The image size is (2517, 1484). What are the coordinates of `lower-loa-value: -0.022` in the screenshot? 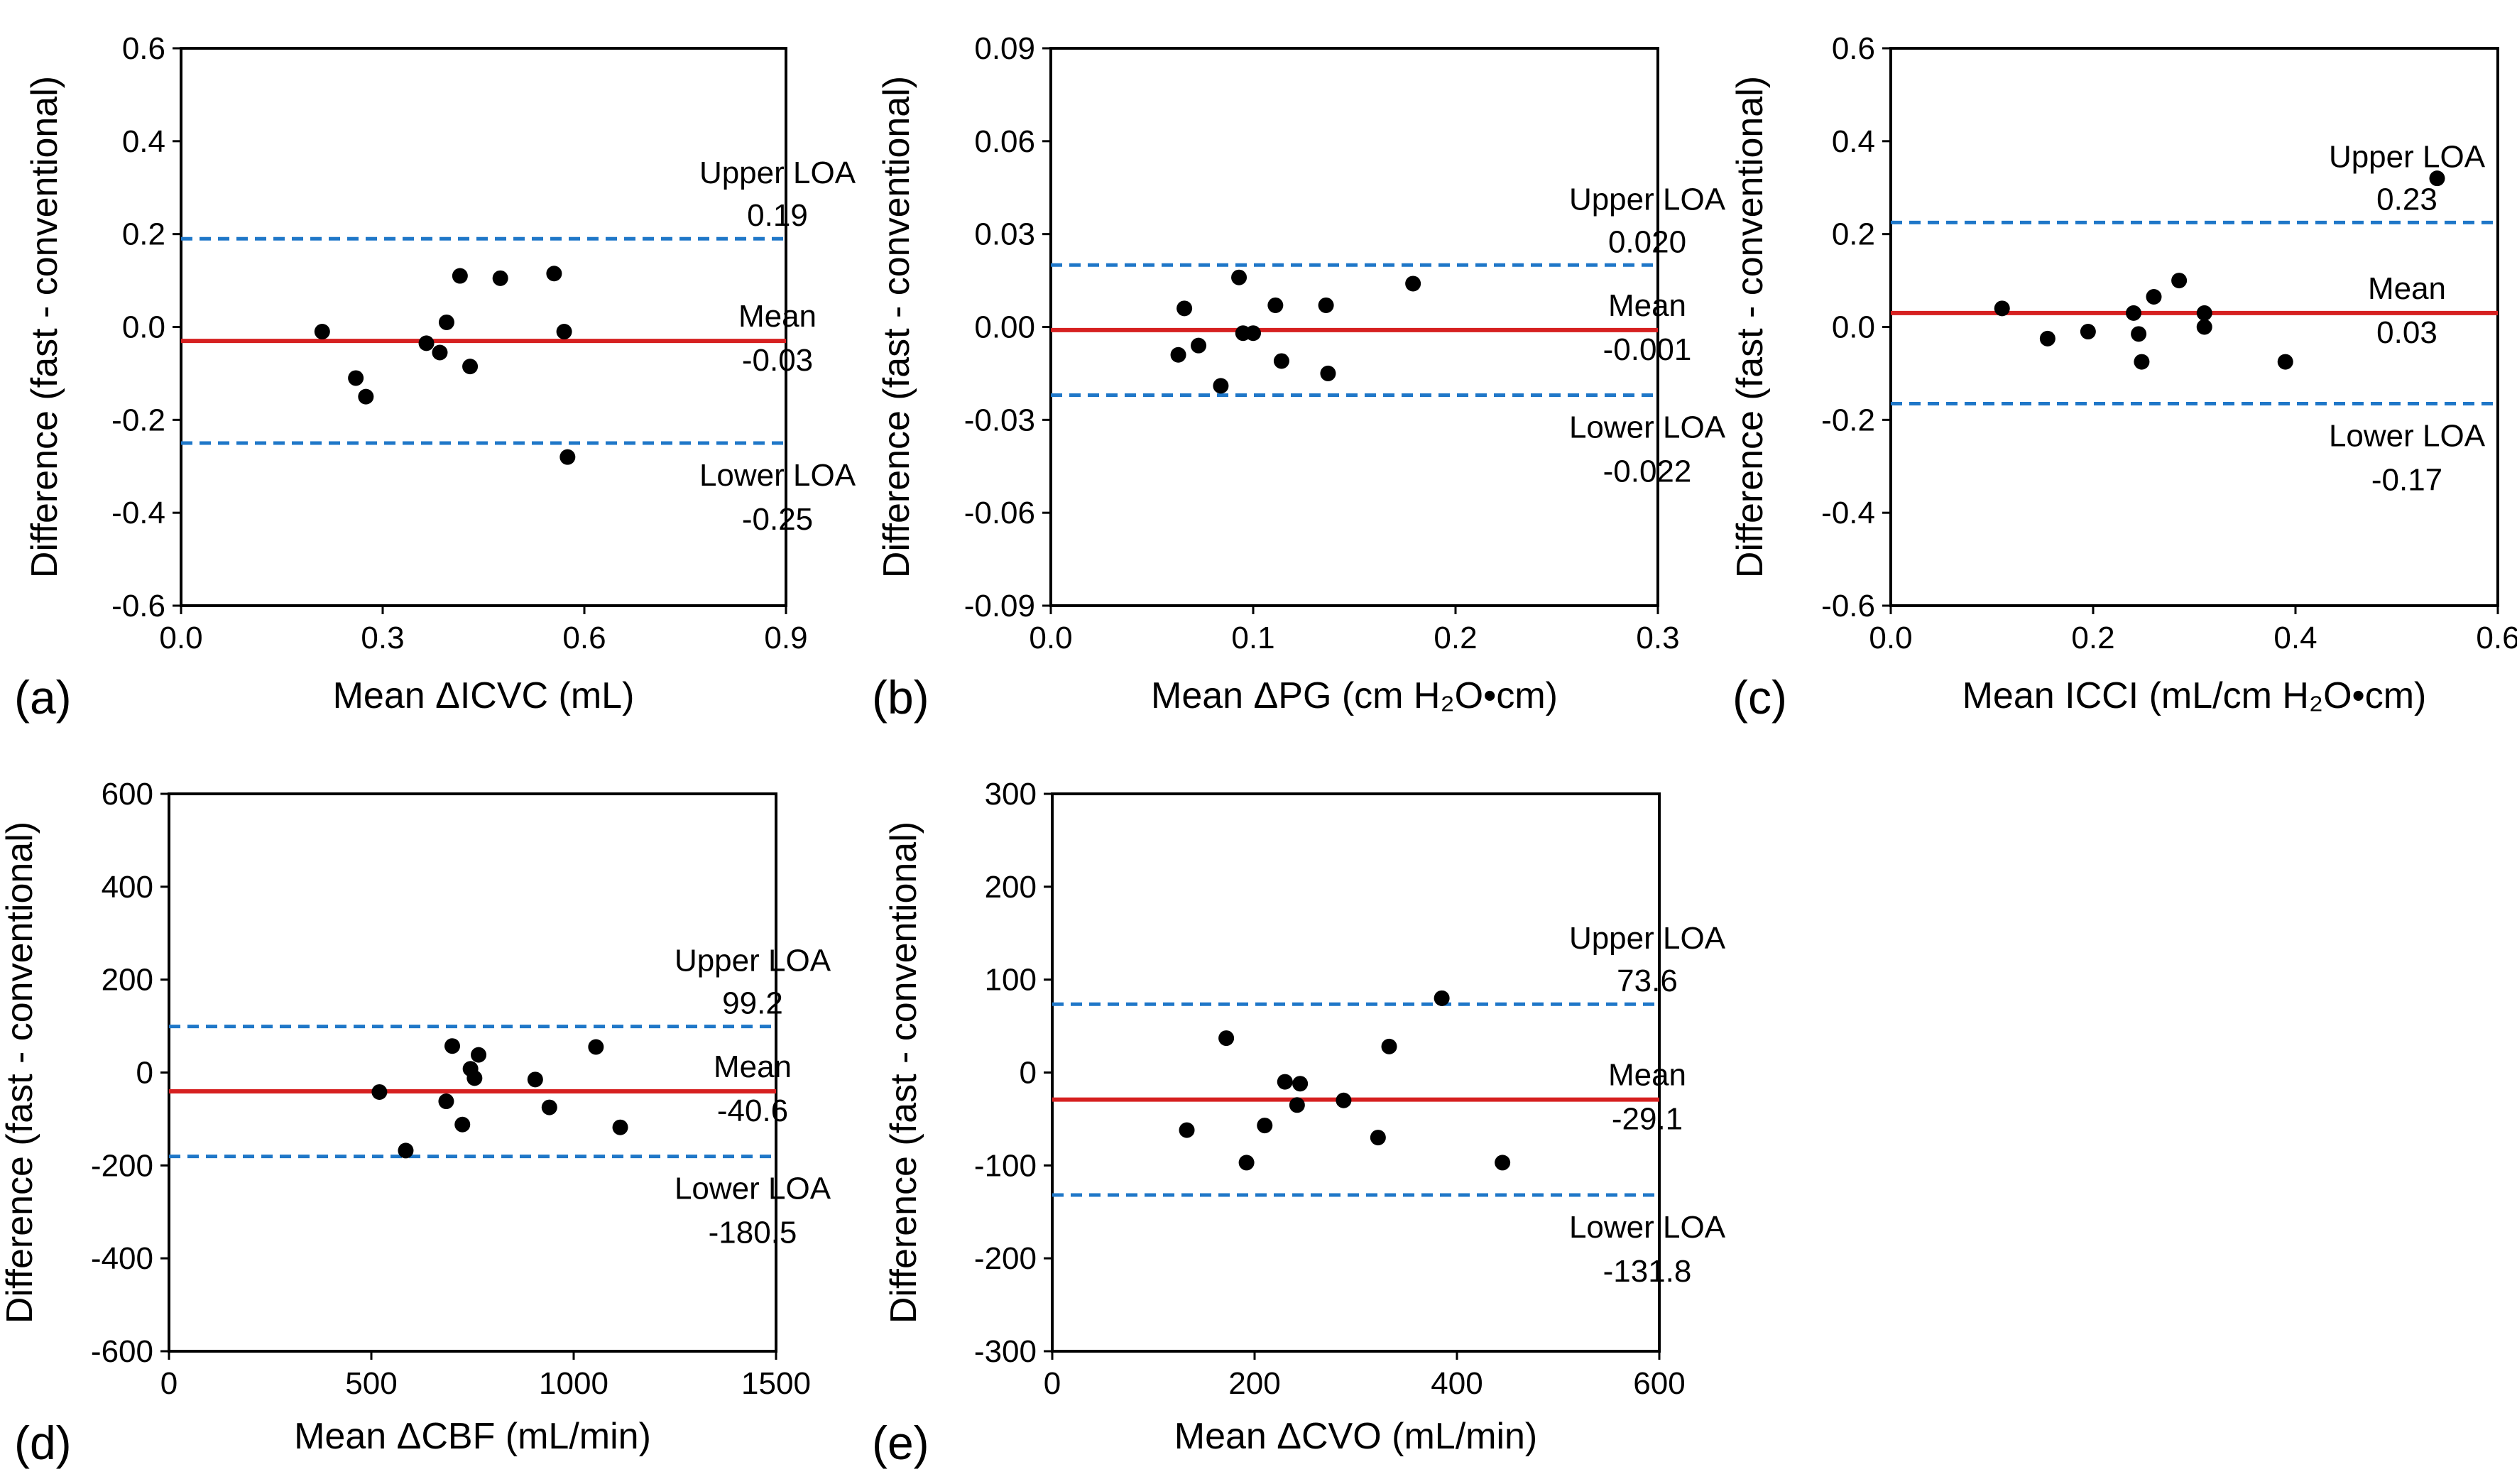 It's located at (1647, 471).